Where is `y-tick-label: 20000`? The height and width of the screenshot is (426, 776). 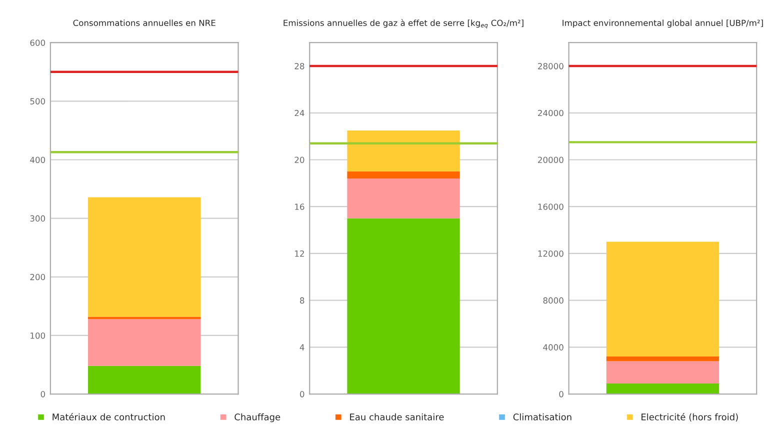
y-tick-label: 20000 is located at coordinates (551, 160).